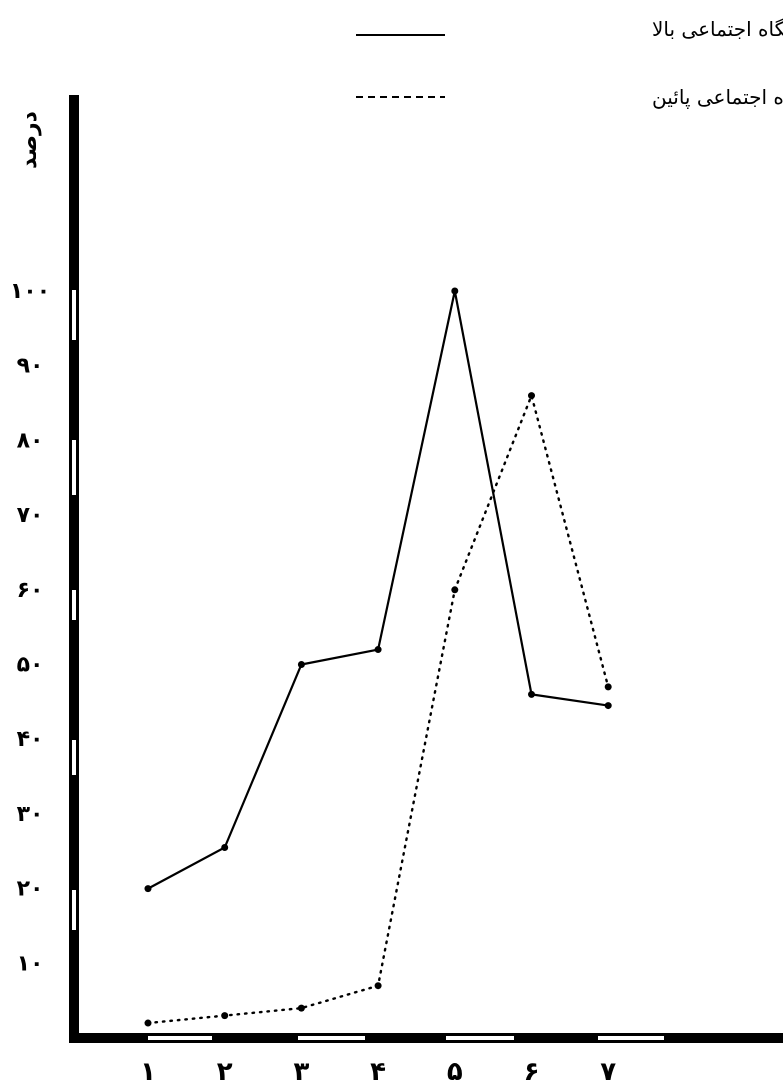 This screenshot has height=1091, width=783. What do you see at coordinates (717, 97) in the screenshot?
I see `legend-label: پایگاه اجتماعی پائین` at bounding box center [717, 97].